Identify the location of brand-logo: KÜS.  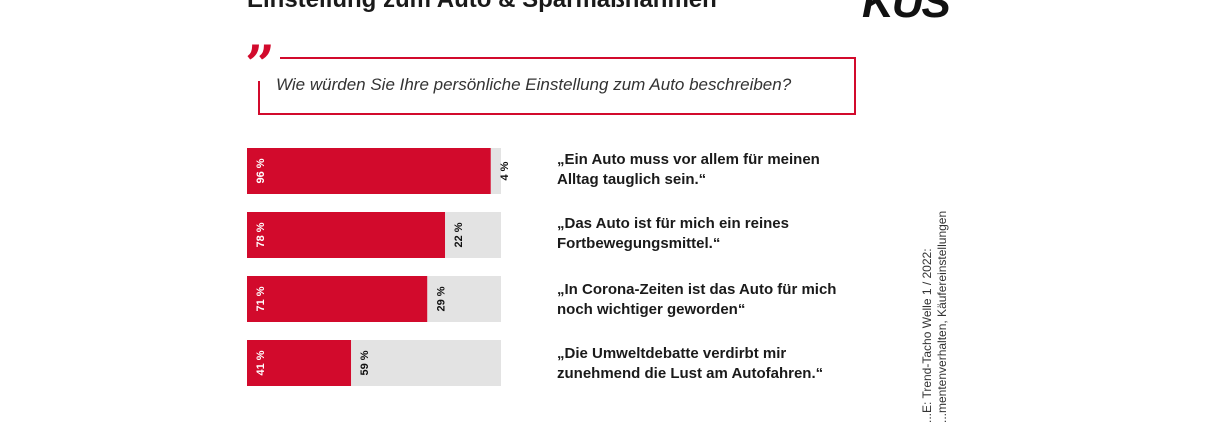
(906, 13).